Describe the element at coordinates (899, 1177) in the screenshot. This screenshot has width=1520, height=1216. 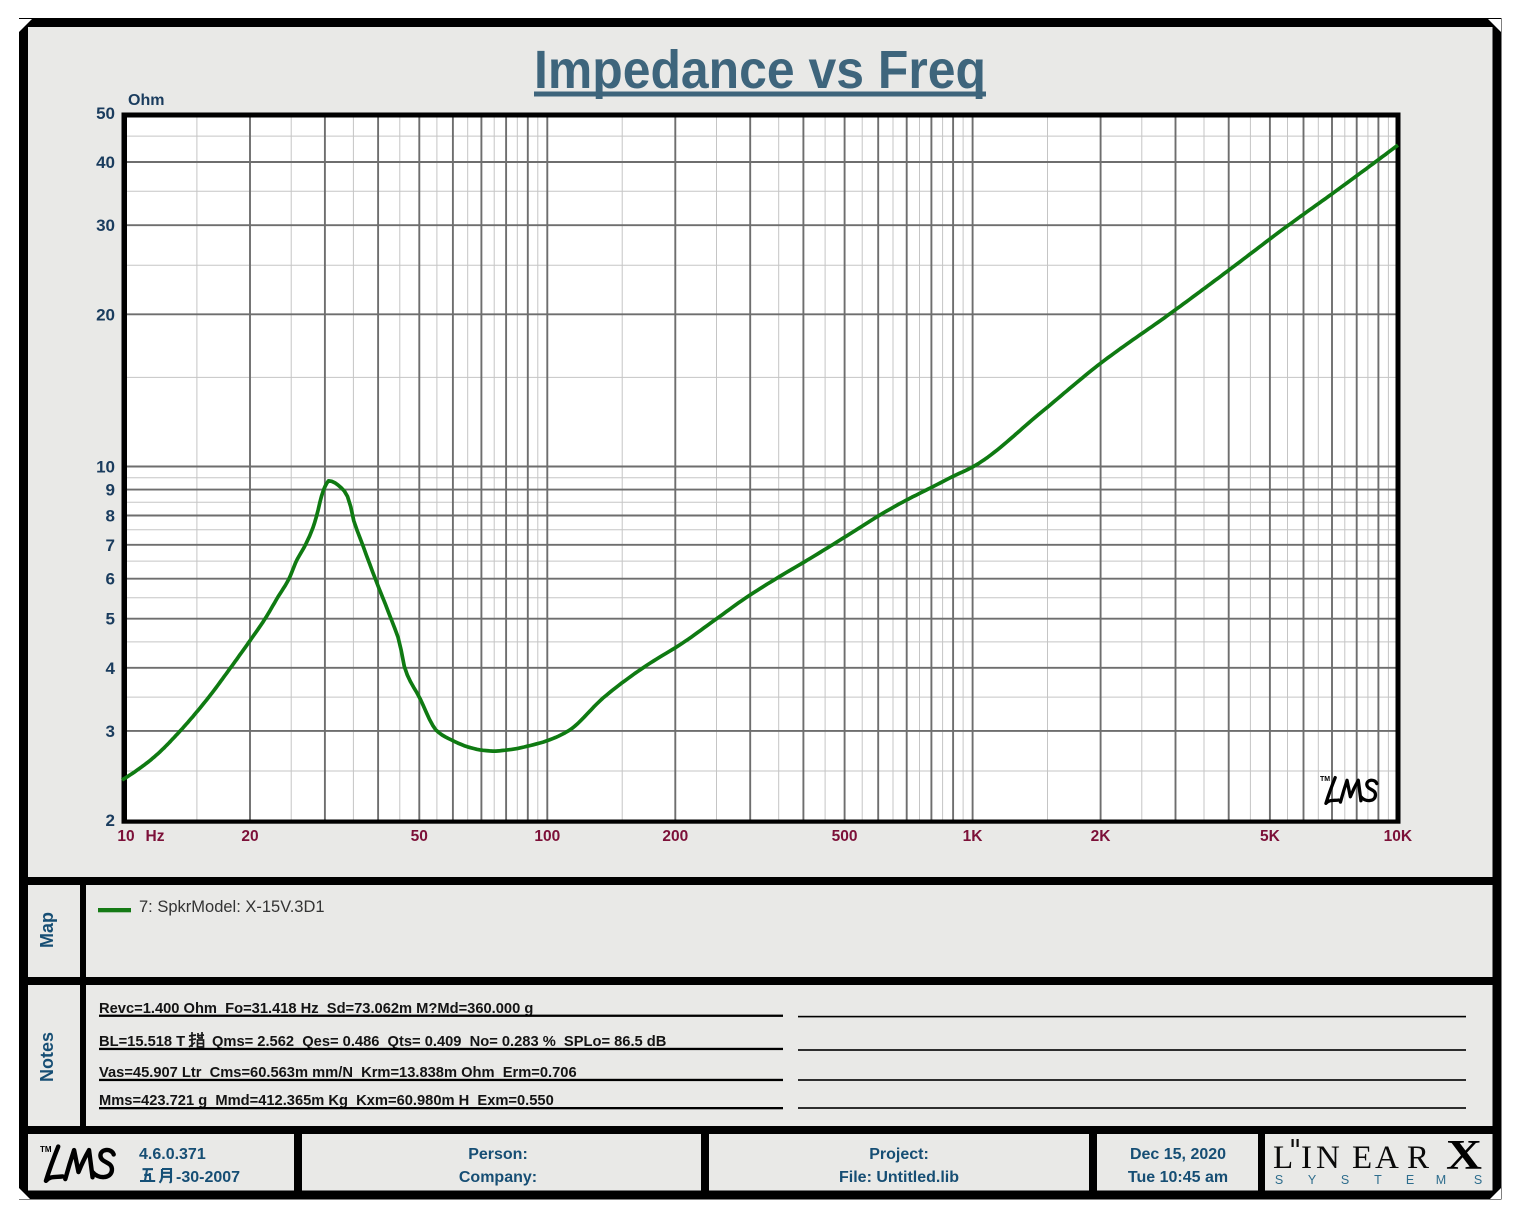
I see `svg-text: File: Untitled.lib` at that location.